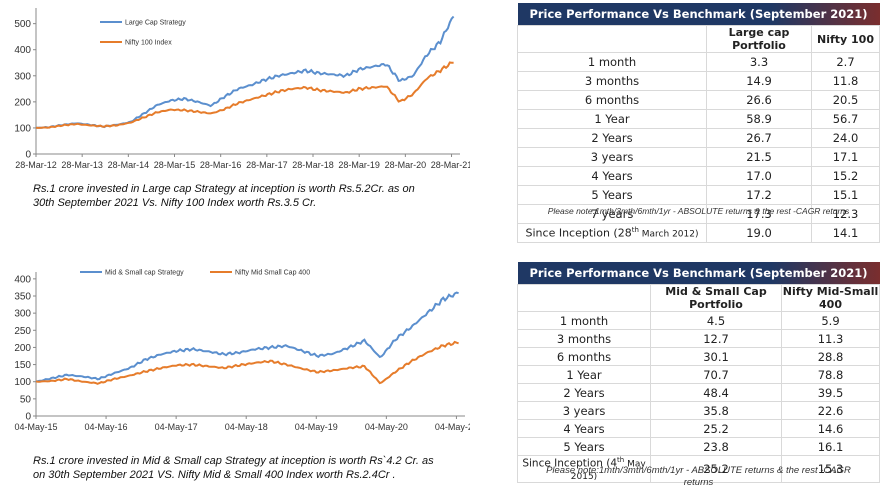  What do you see at coordinates (698, 81) in the screenshot?
I see `table1-row: 3 months 14.9 11.8` at bounding box center [698, 81].